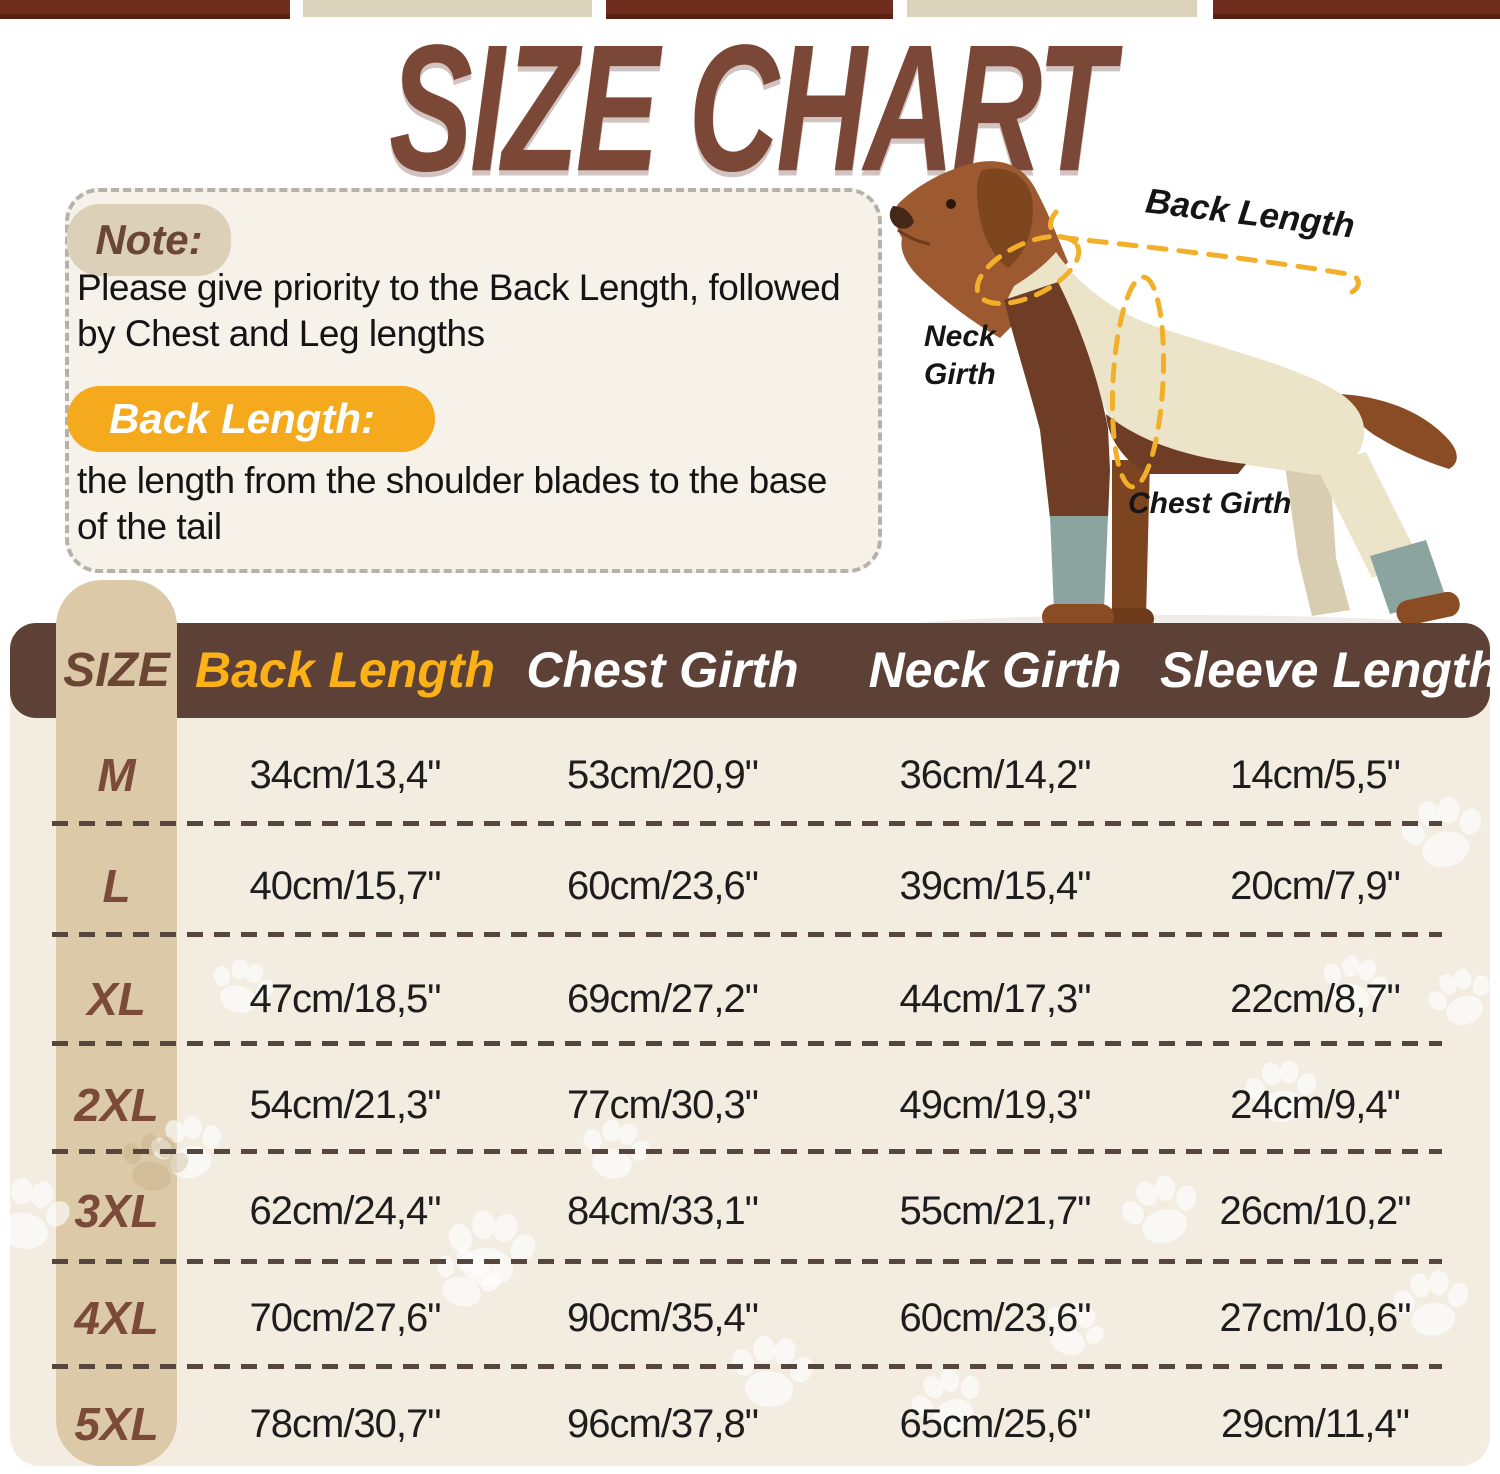 This screenshot has width=1500, height=1474. I want to click on sleeve-length-value: 20cm/7,9", so click(1315, 886).